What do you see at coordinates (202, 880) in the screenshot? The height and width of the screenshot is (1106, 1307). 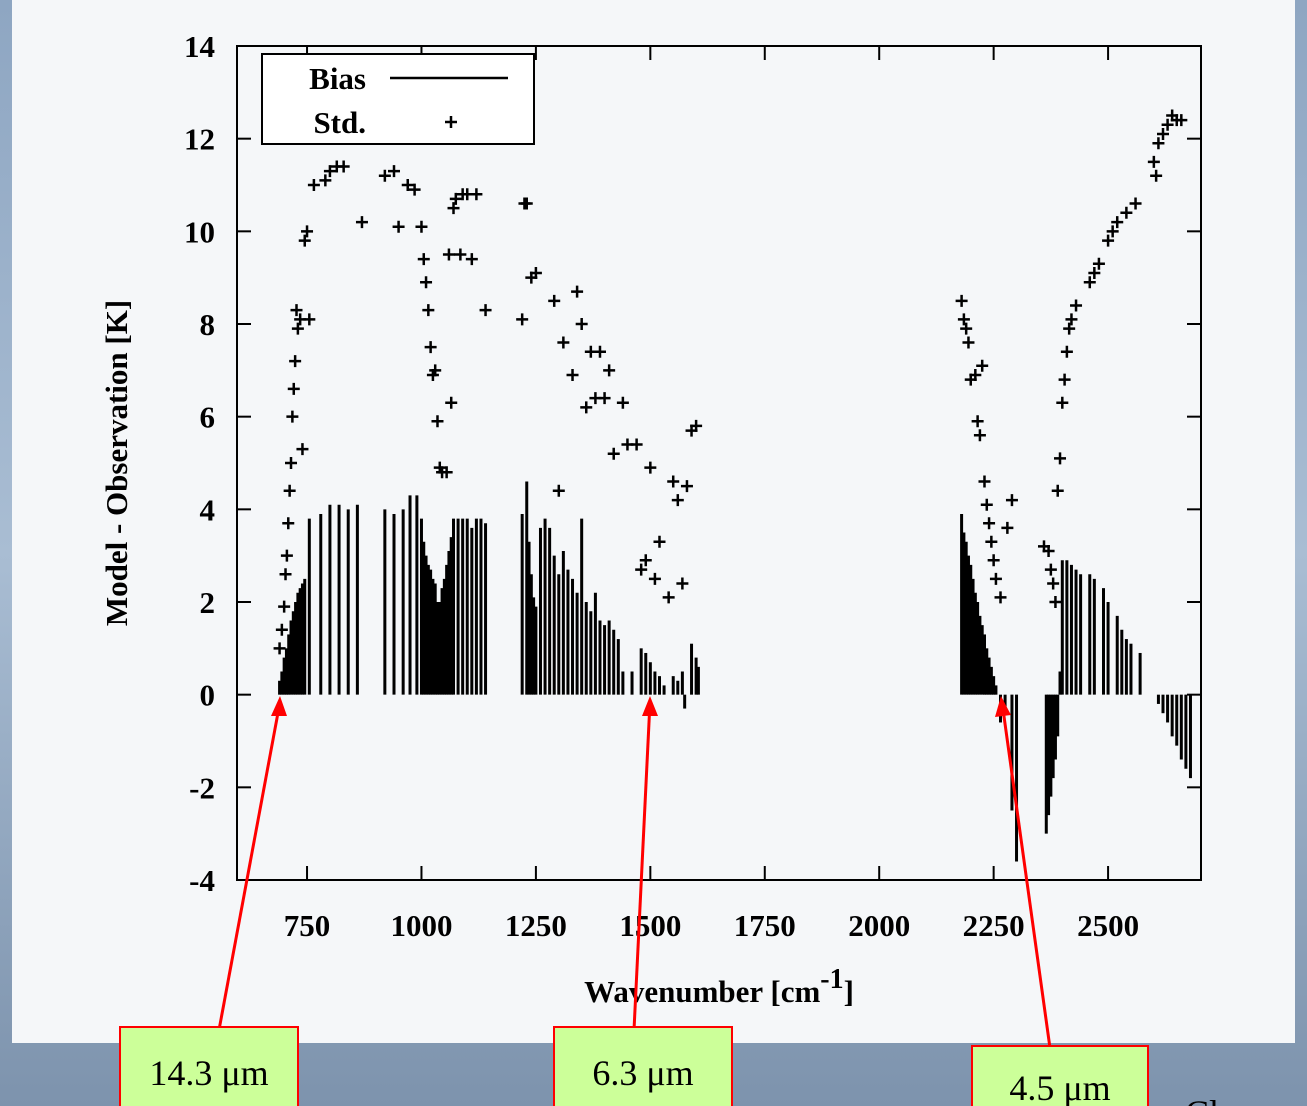 I see `y-tick-label: -4` at bounding box center [202, 880].